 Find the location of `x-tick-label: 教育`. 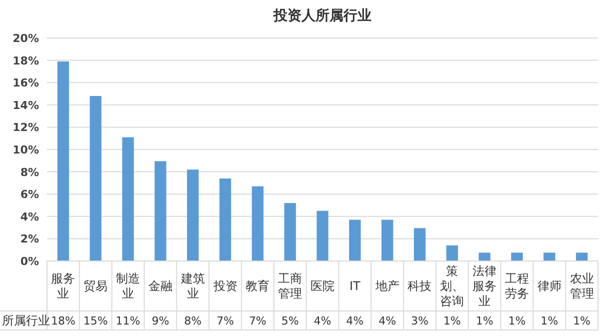

x-tick-label: 教育 is located at coordinates (258, 286).